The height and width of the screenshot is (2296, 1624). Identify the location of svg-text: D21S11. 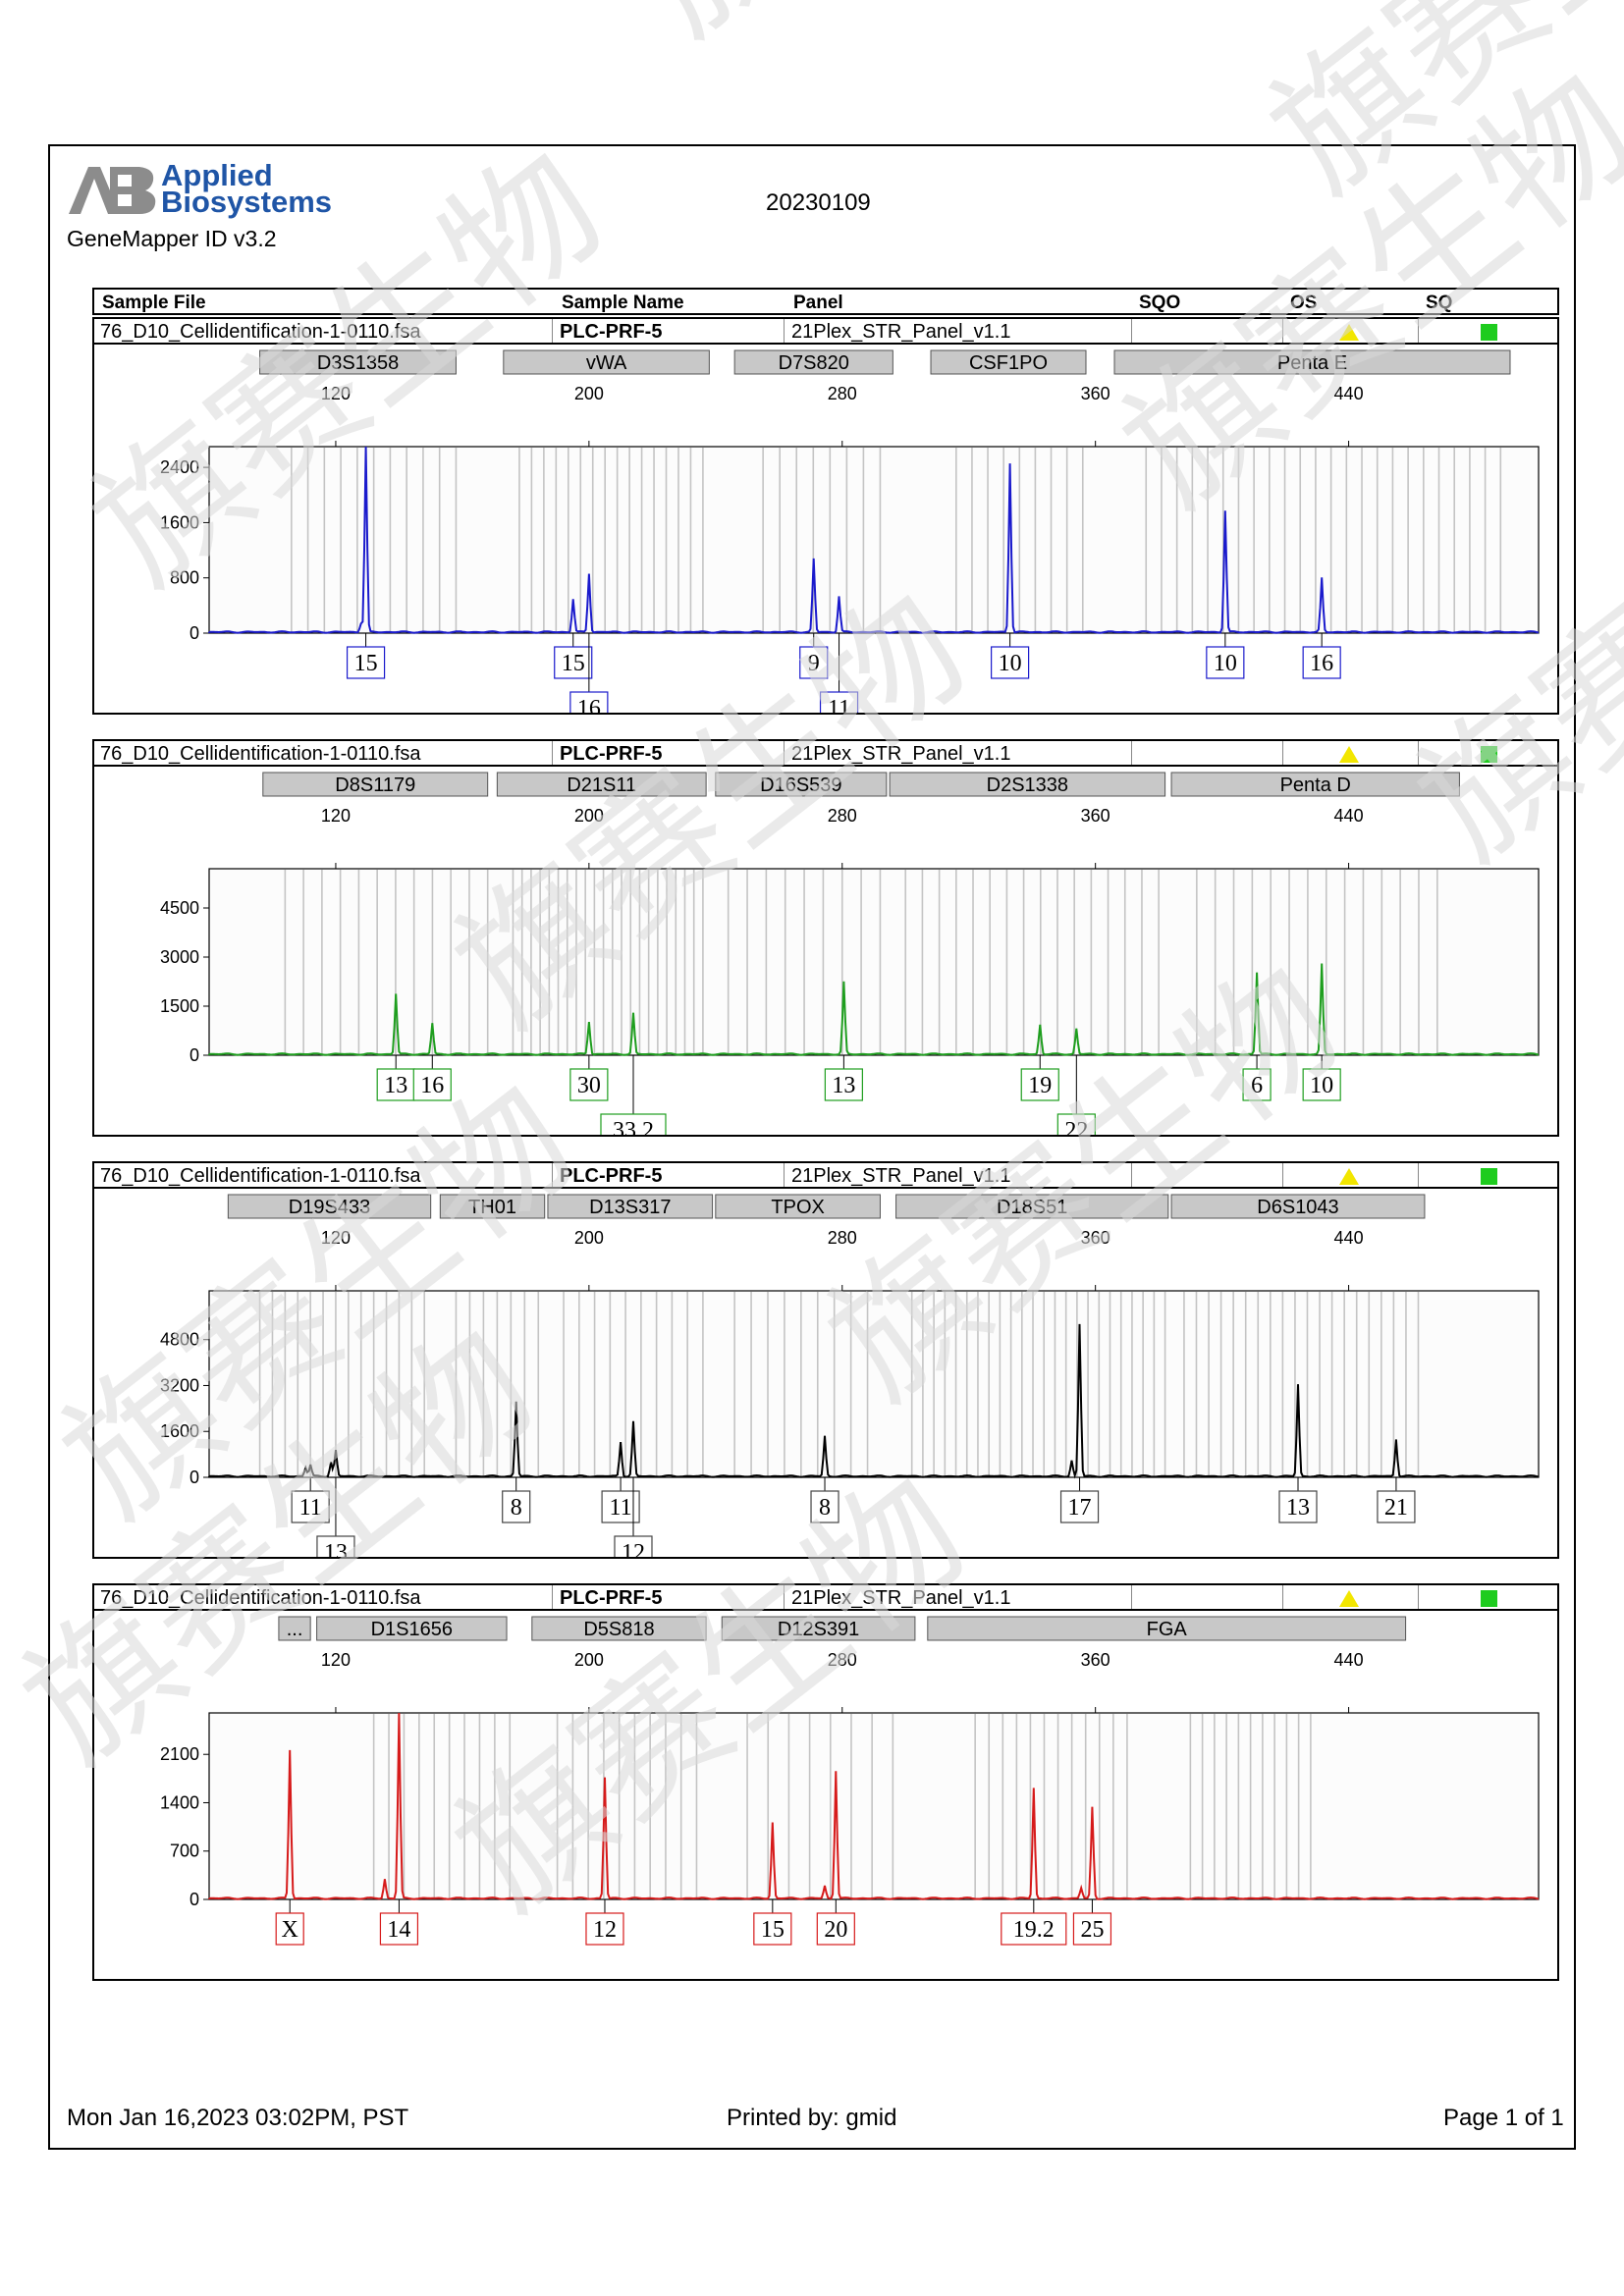
(601, 785).